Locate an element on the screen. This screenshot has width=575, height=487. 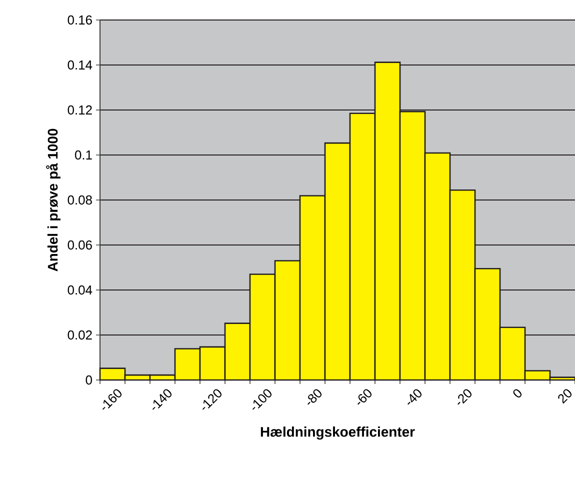
x-tick-label: -20 is located at coordinates (465, 397).